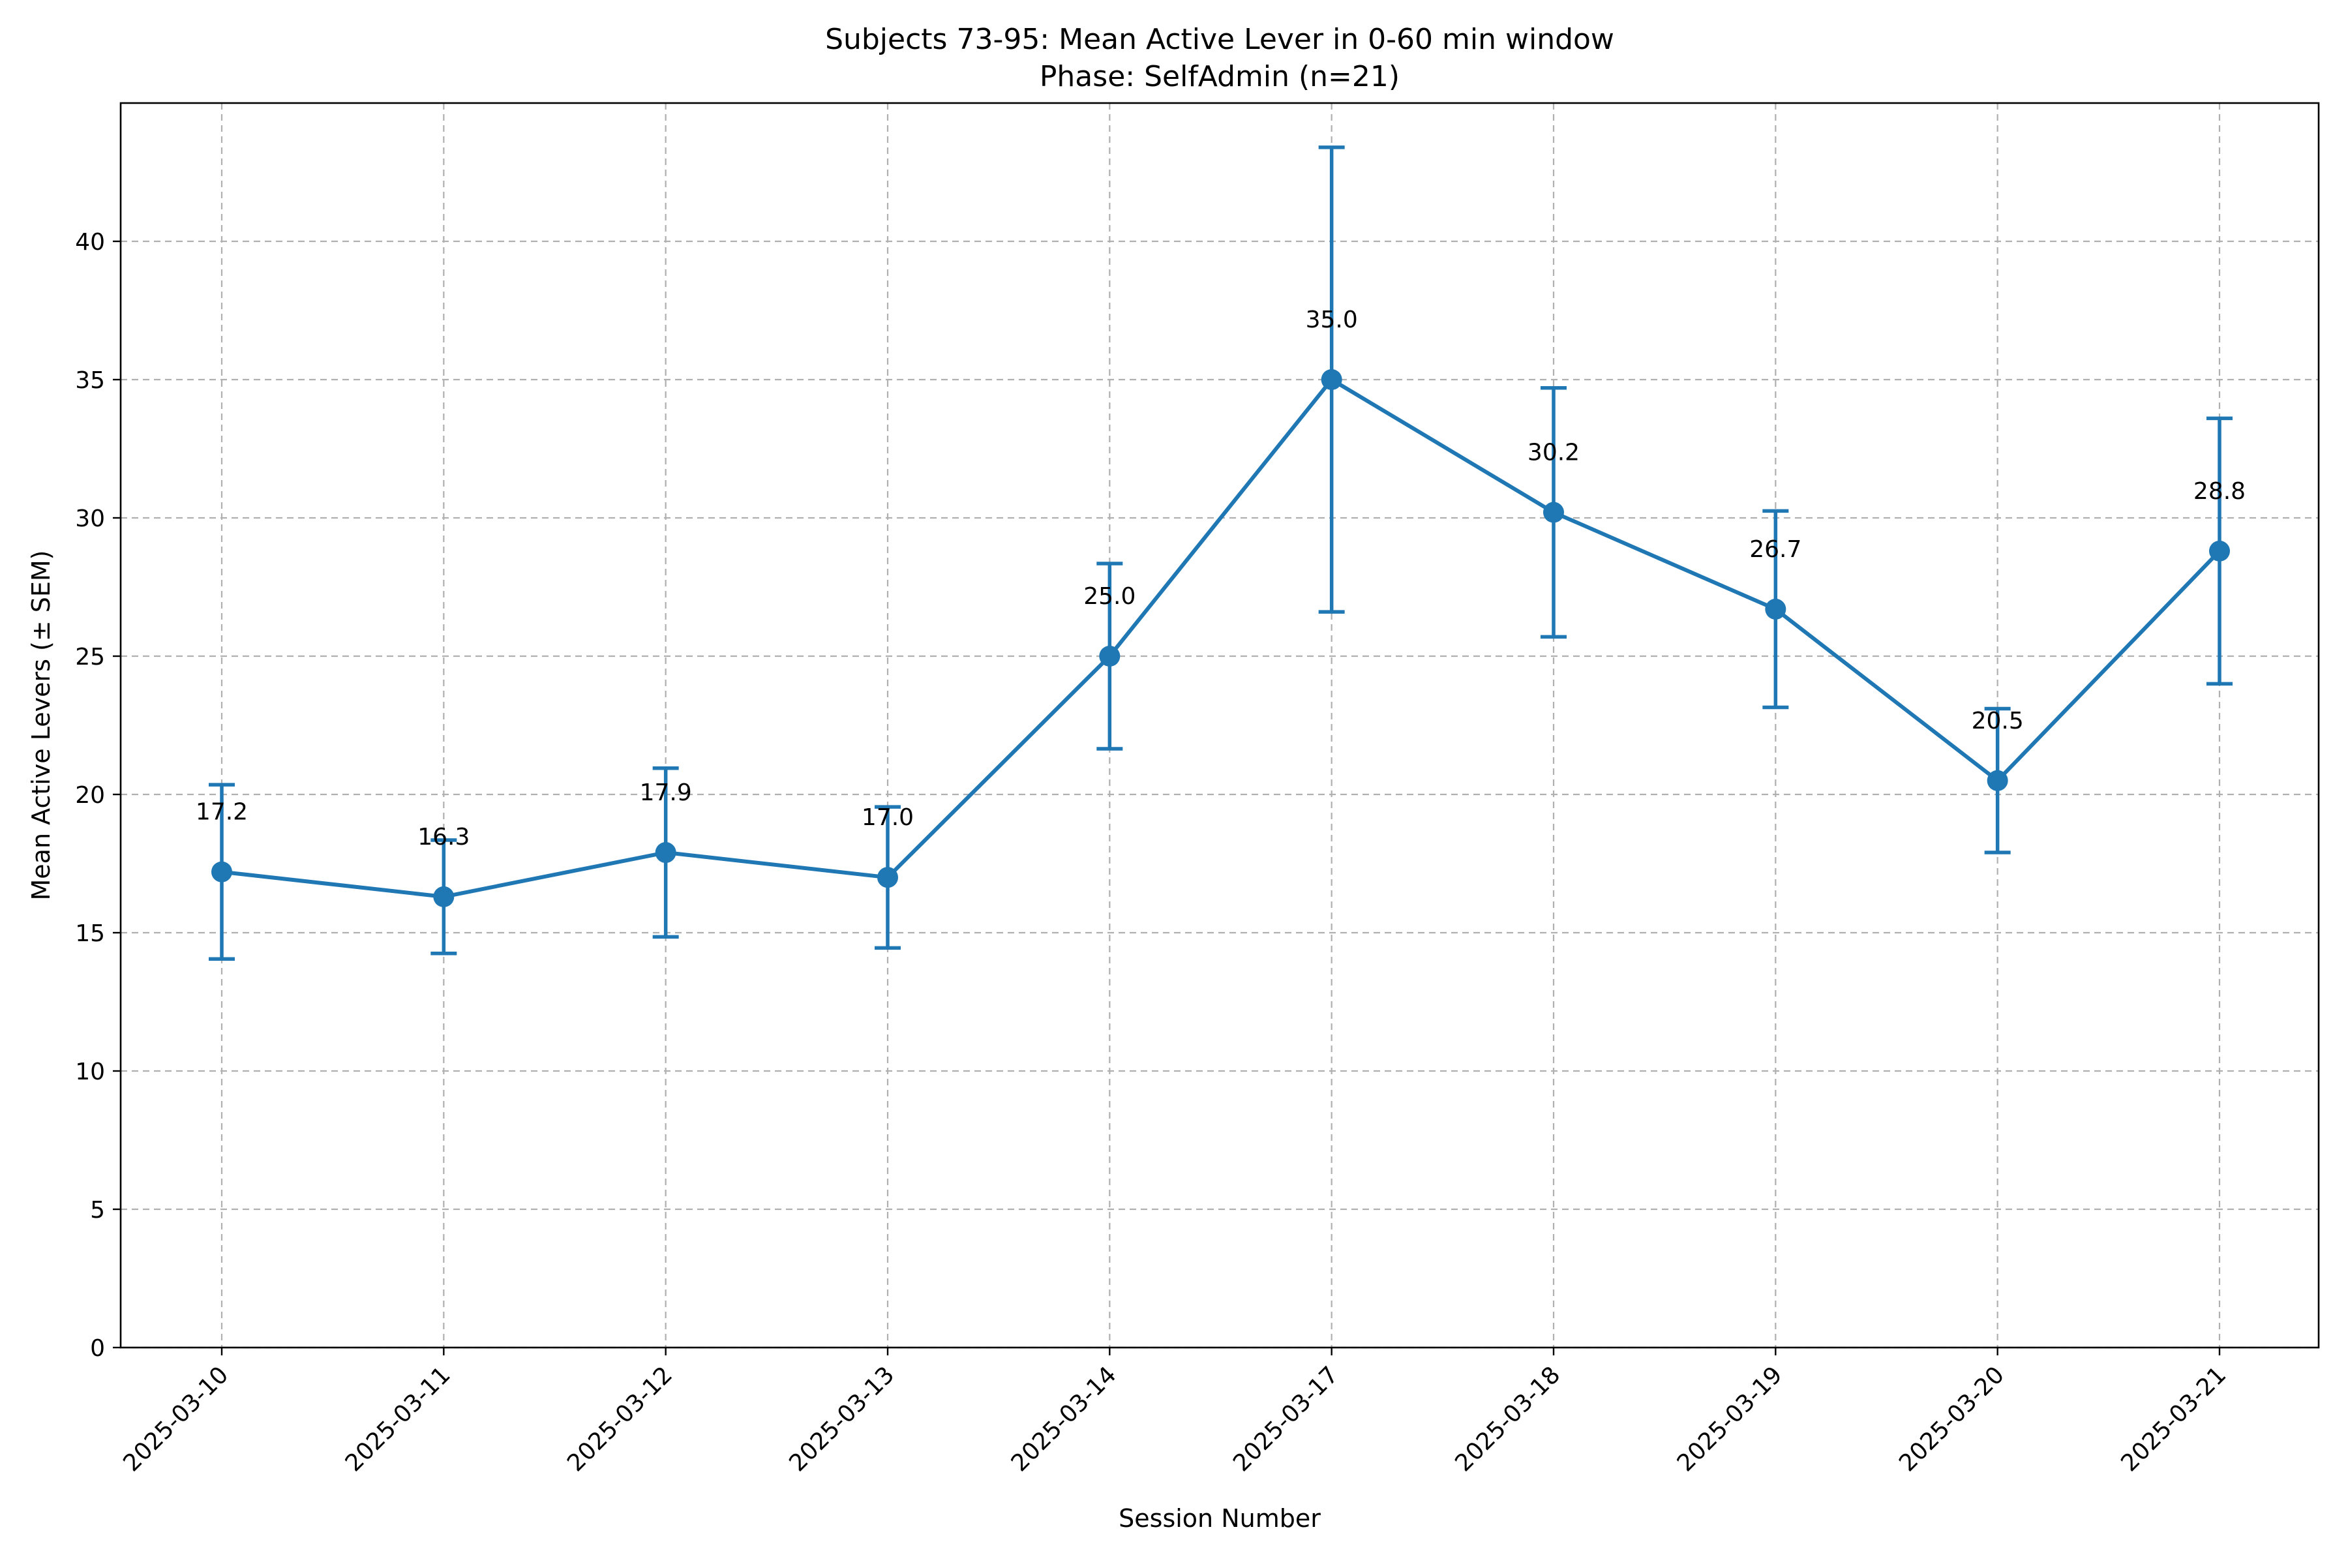 This screenshot has height=1568, width=2348. What do you see at coordinates (90, 242) in the screenshot?
I see `y-tick-label: 40` at bounding box center [90, 242].